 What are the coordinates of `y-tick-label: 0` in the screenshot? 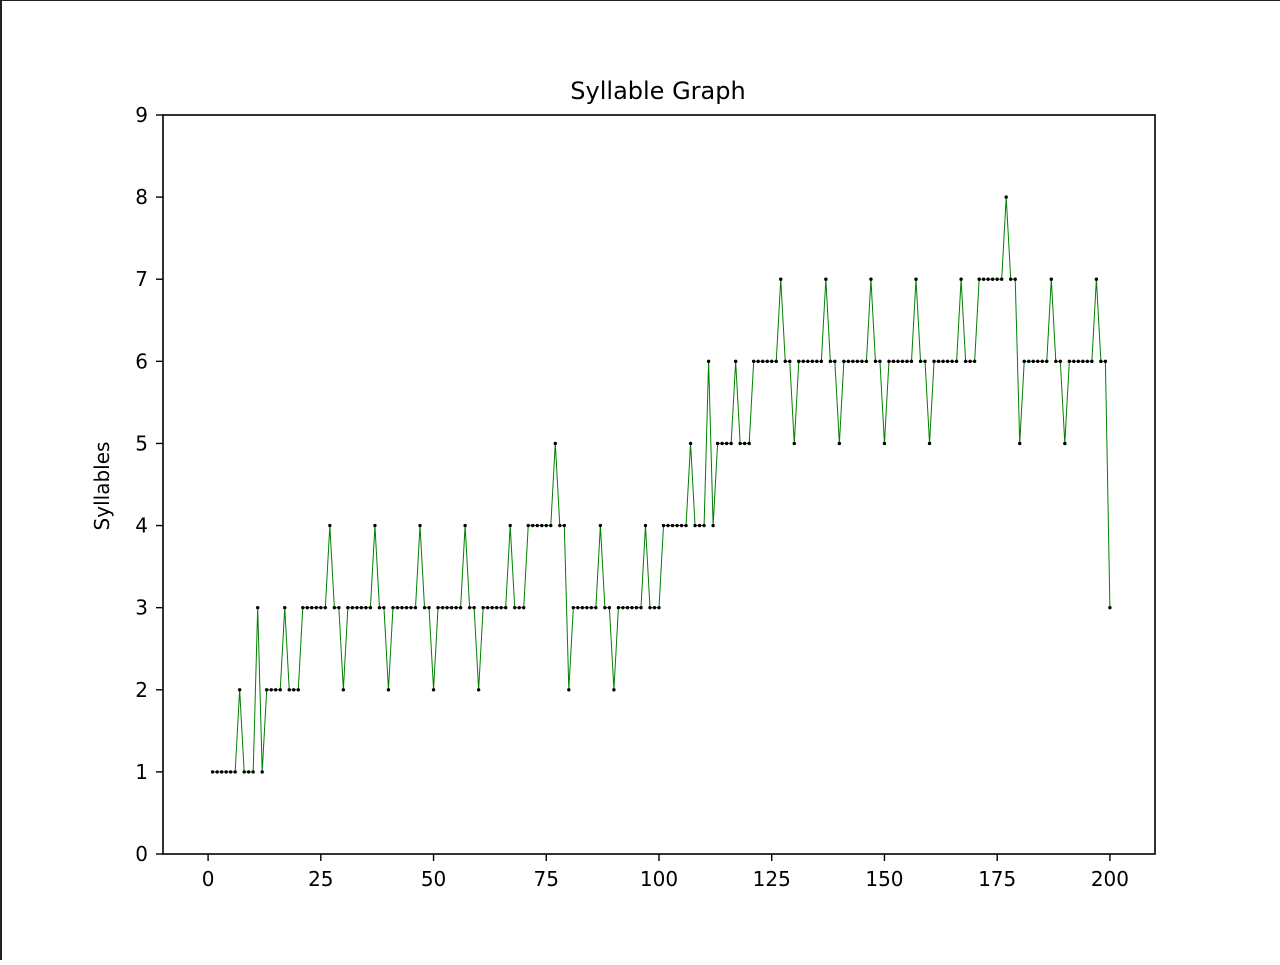 It's located at (141, 854).